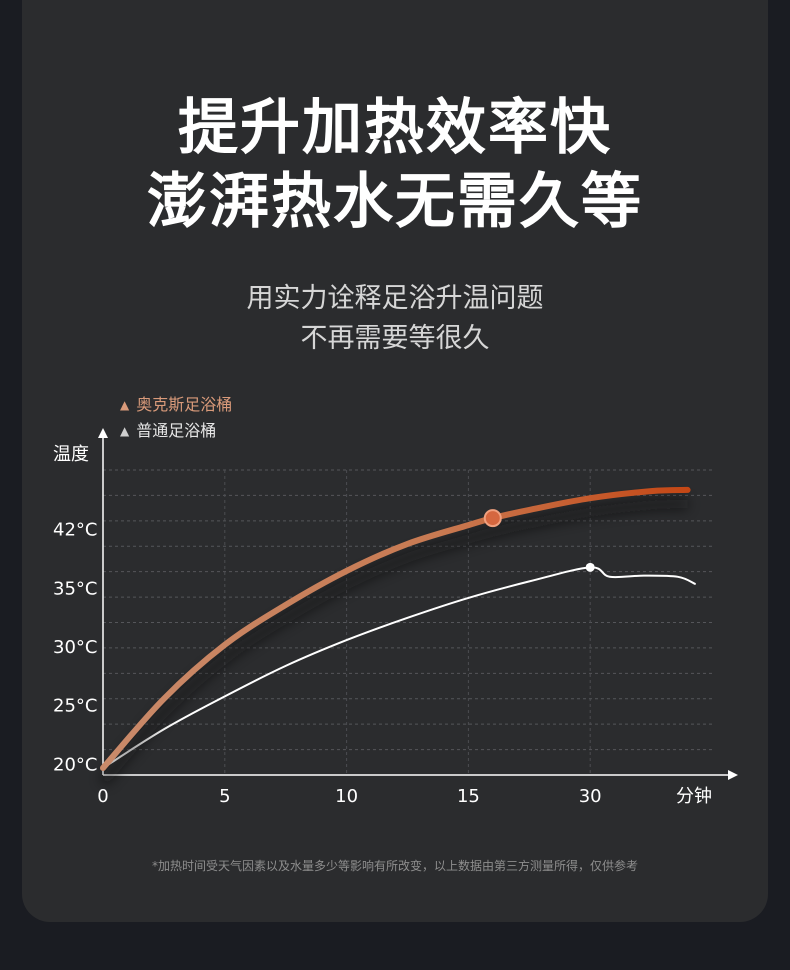  I want to click on y-tick-label: 42°C, so click(75, 530).